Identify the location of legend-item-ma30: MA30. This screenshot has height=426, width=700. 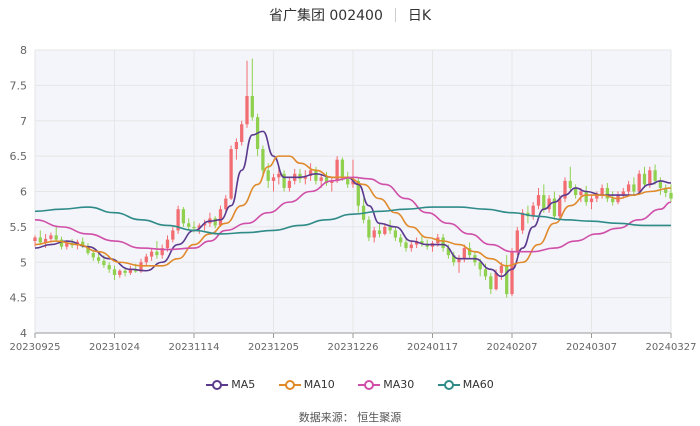
(386, 384).